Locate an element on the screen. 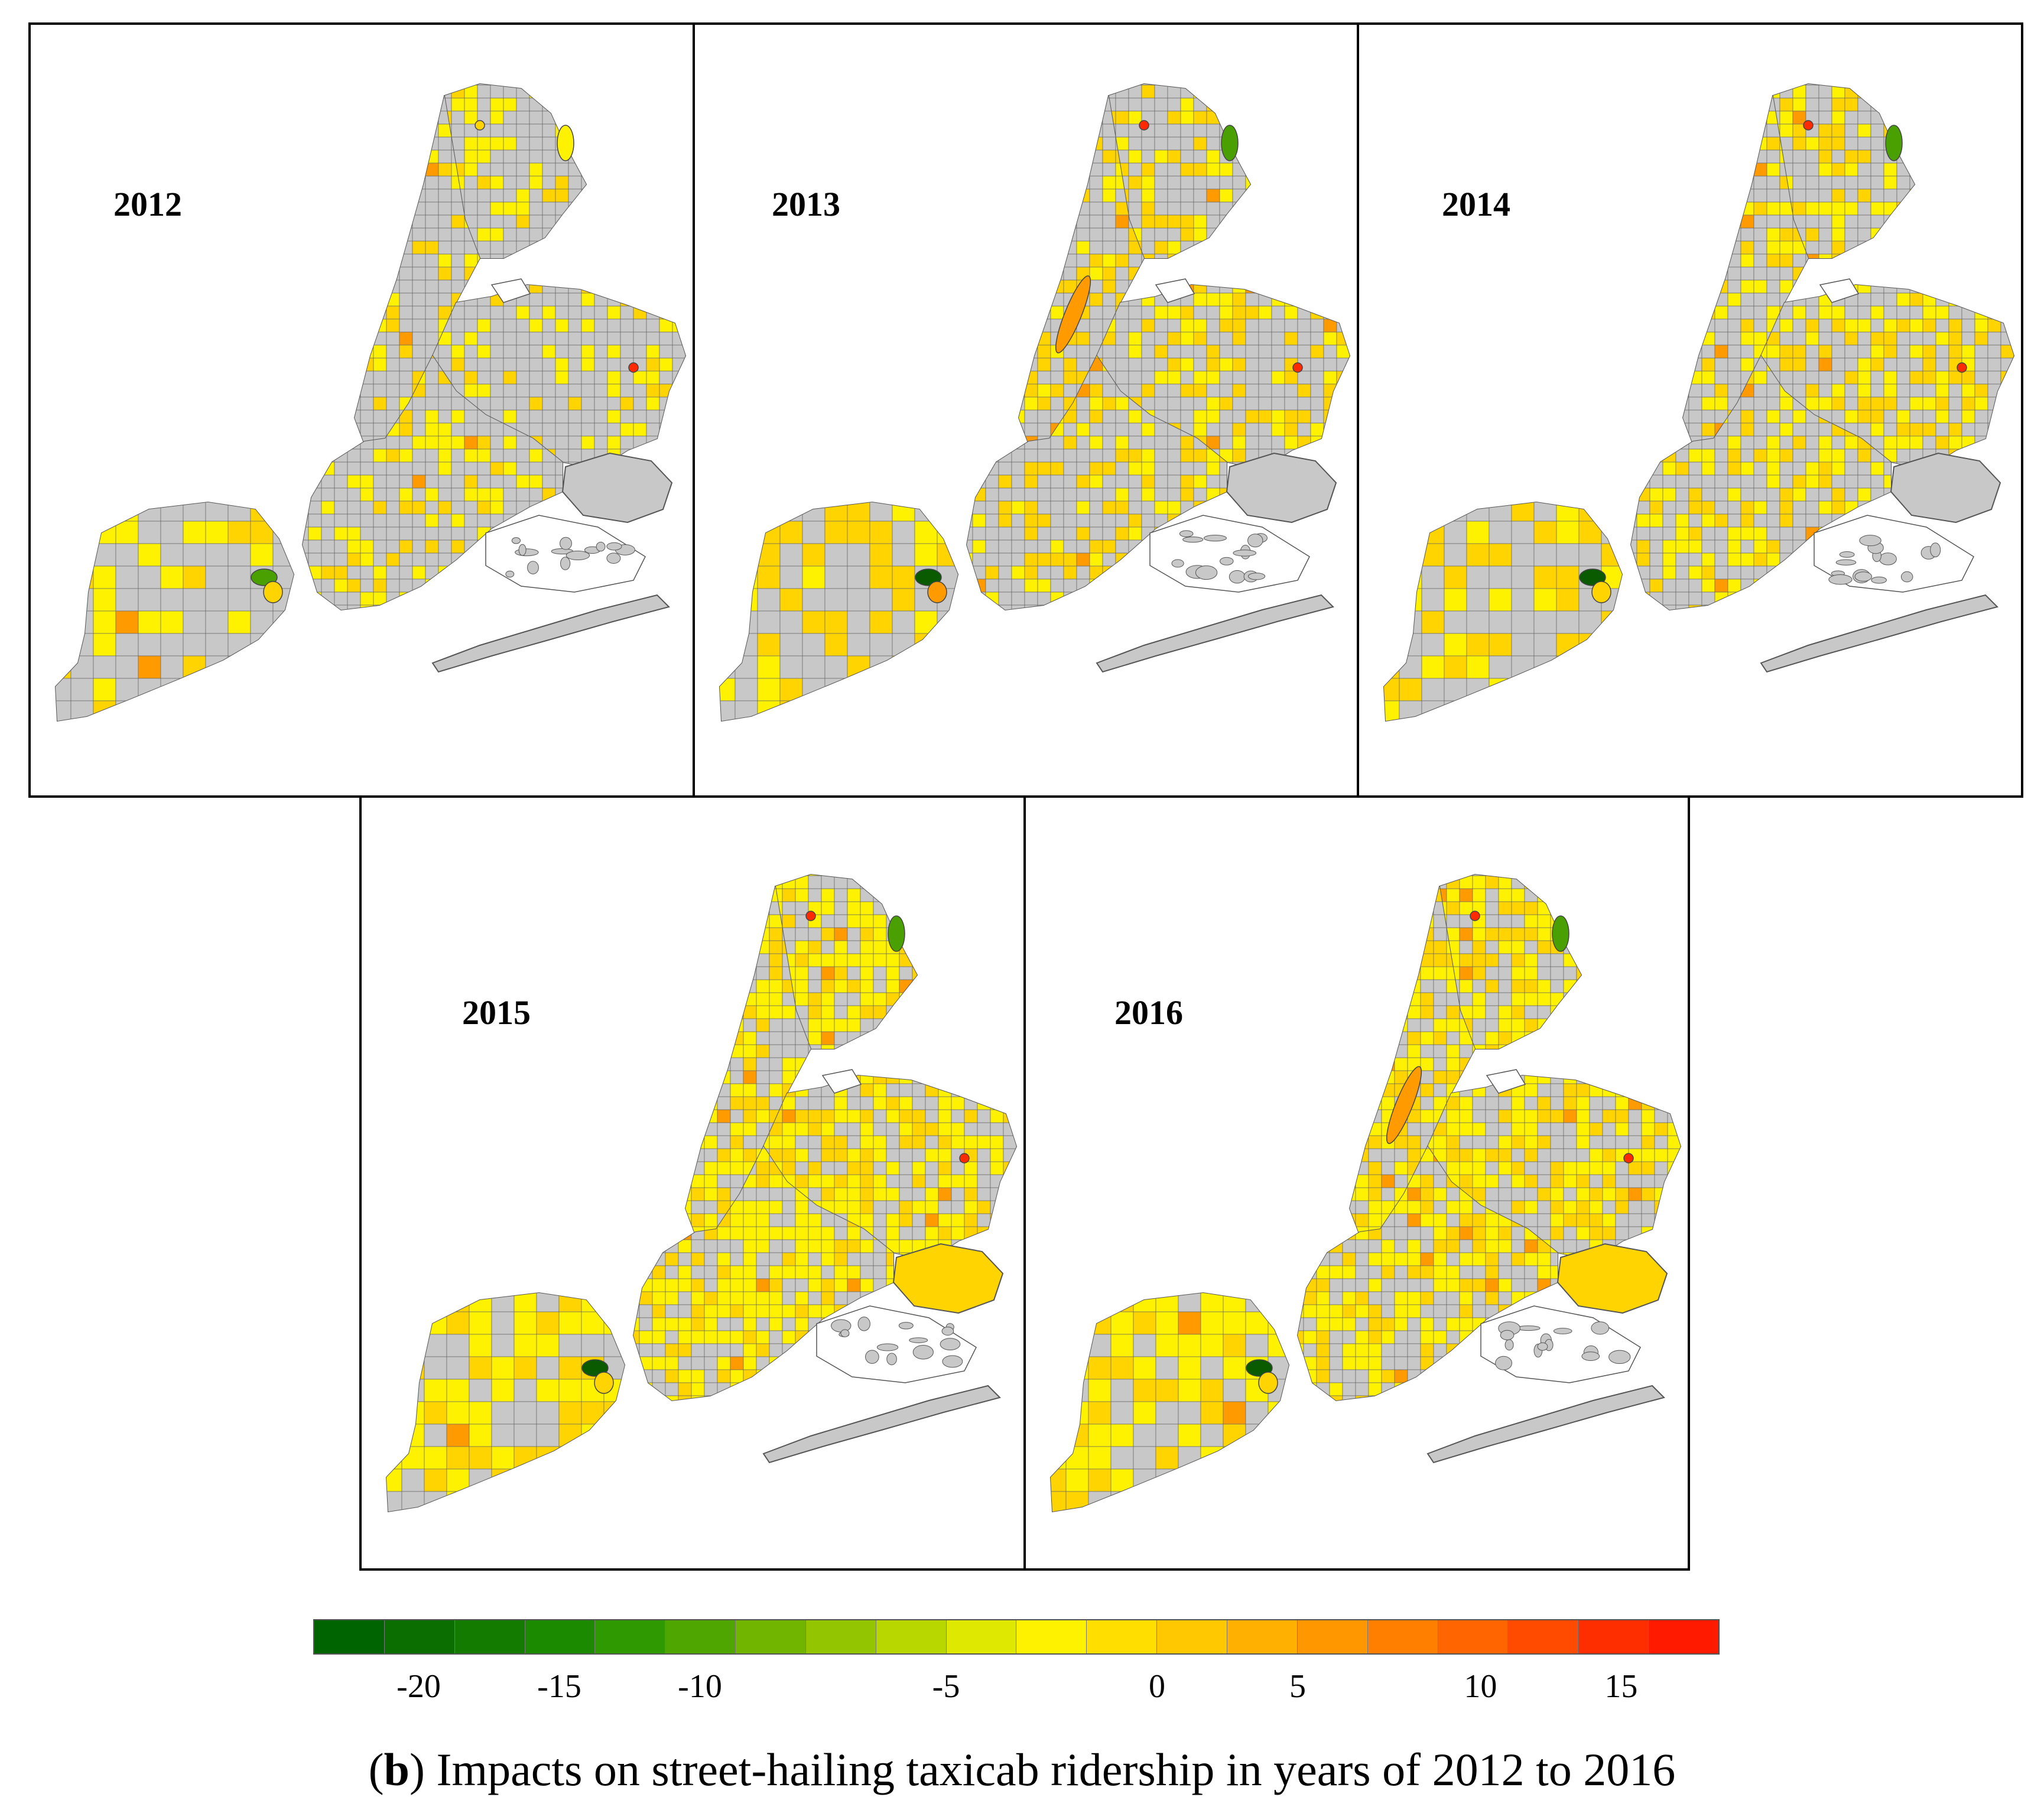 This screenshot has height=1810, width=2044. map-panel-2013: 2013 is located at coordinates (1026, 410).